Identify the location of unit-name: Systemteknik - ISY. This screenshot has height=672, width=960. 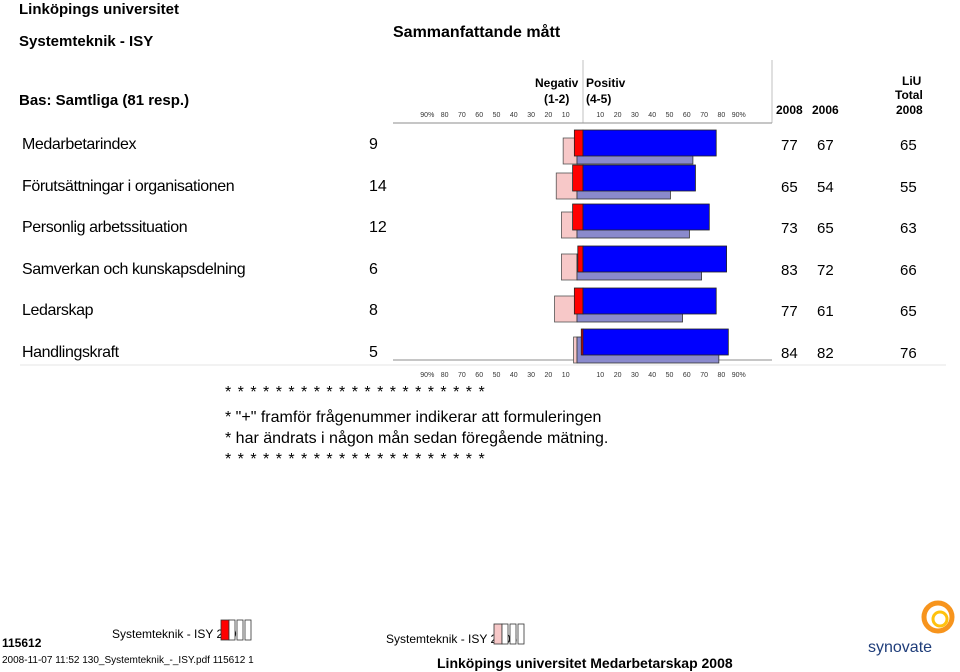
(86, 41).